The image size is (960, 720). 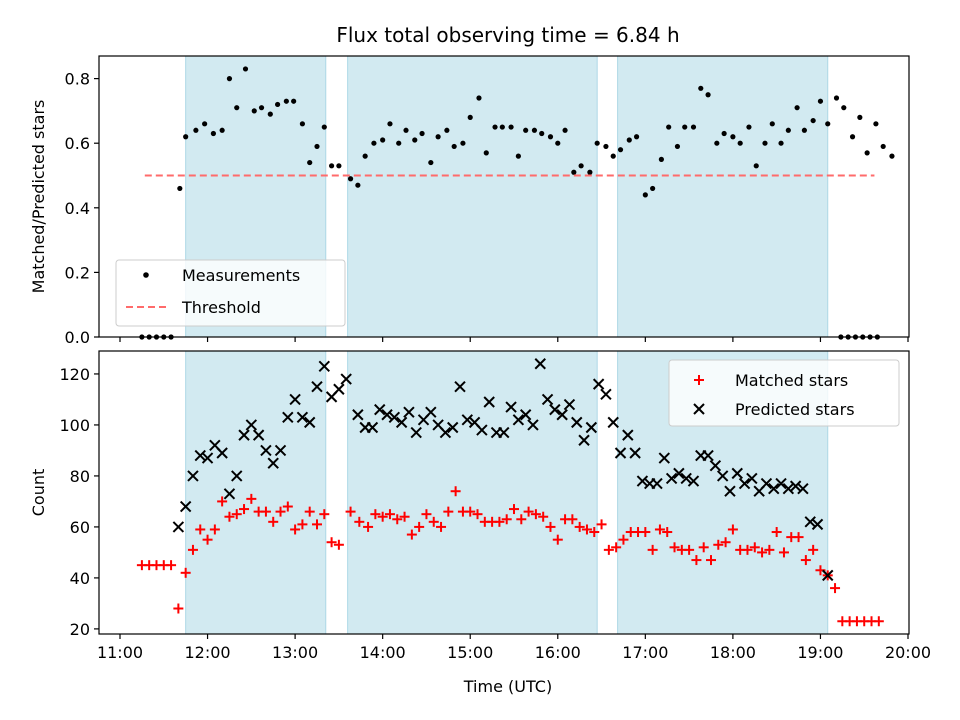 I want to click on legend-predicted-label: Predicted stars, so click(x=795, y=409).